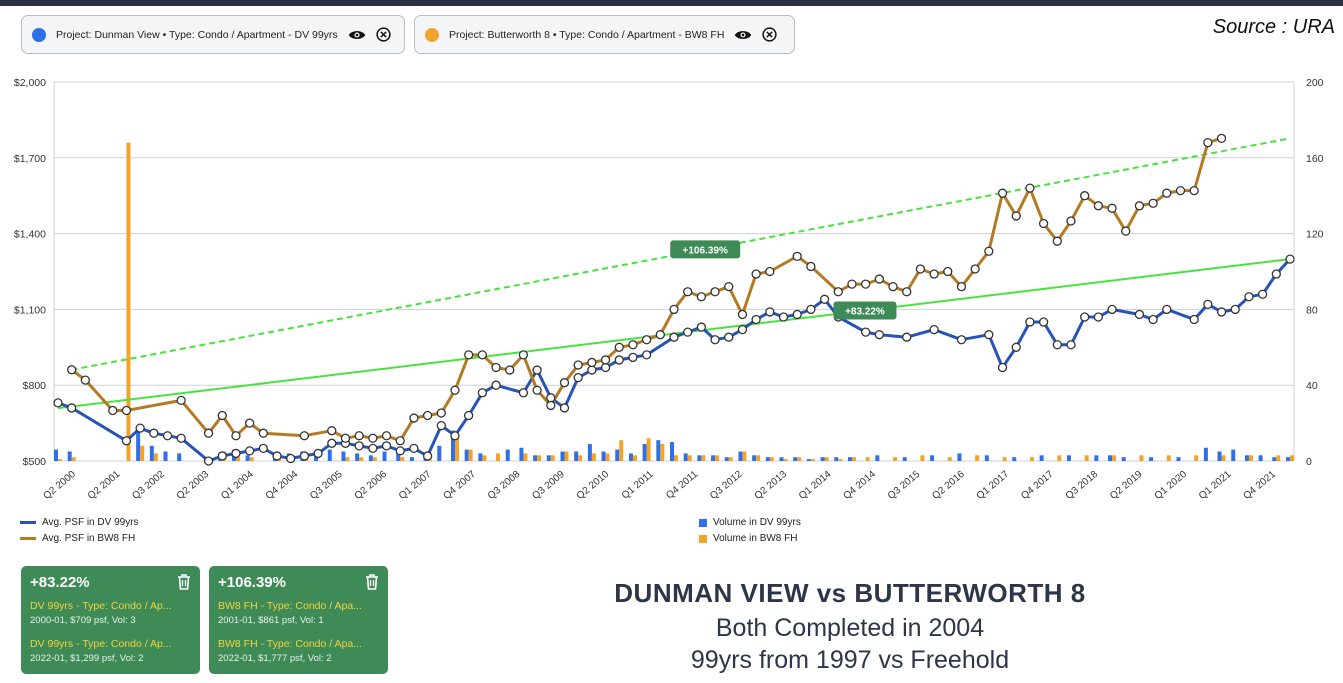 The height and width of the screenshot is (683, 1343). I want to click on x-tick-label: Q3 2008, so click(504, 485).